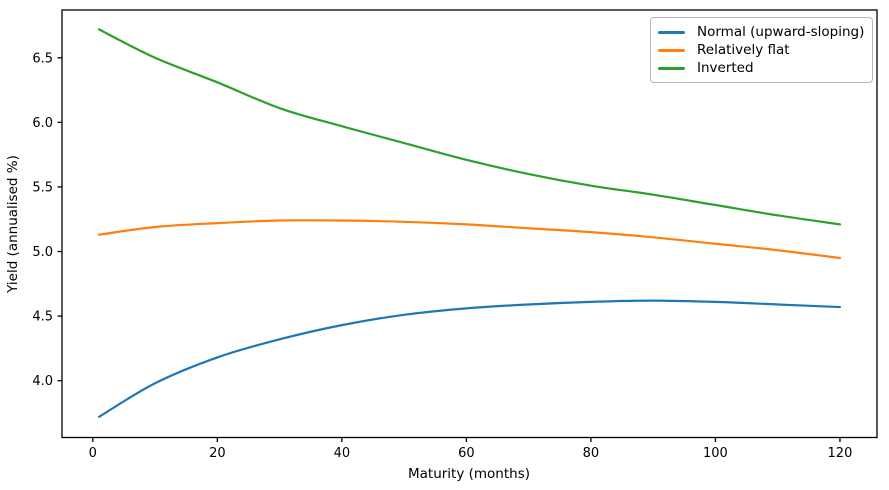 Image resolution: width=889 pixels, height=490 pixels. I want to click on x-tick-label: 100, so click(715, 453).